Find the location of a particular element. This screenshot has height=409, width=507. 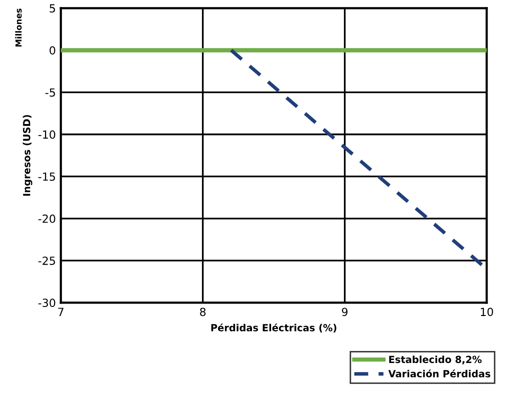

x-tick-label: 10 is located at coordinates (487, 312).